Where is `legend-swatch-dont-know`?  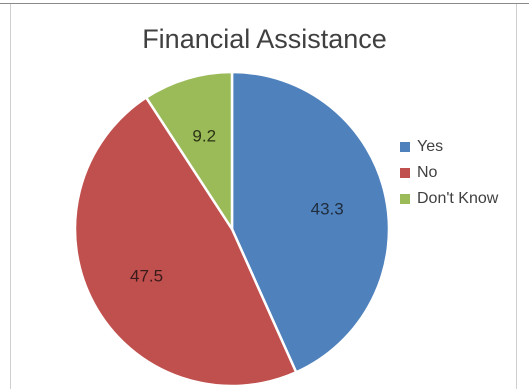 legend-swatch-dont-know is located at coordinates (405, 199).